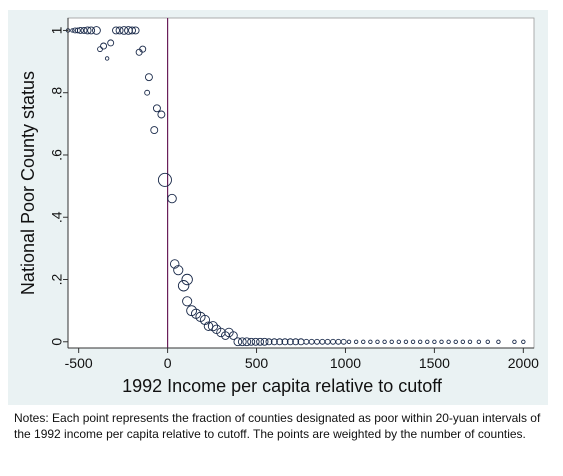 This screenshot has height=476, width=563. Describe the element at coordinates (57, 93) in the screenshot. I see `y-tick-label: .8` at that location.